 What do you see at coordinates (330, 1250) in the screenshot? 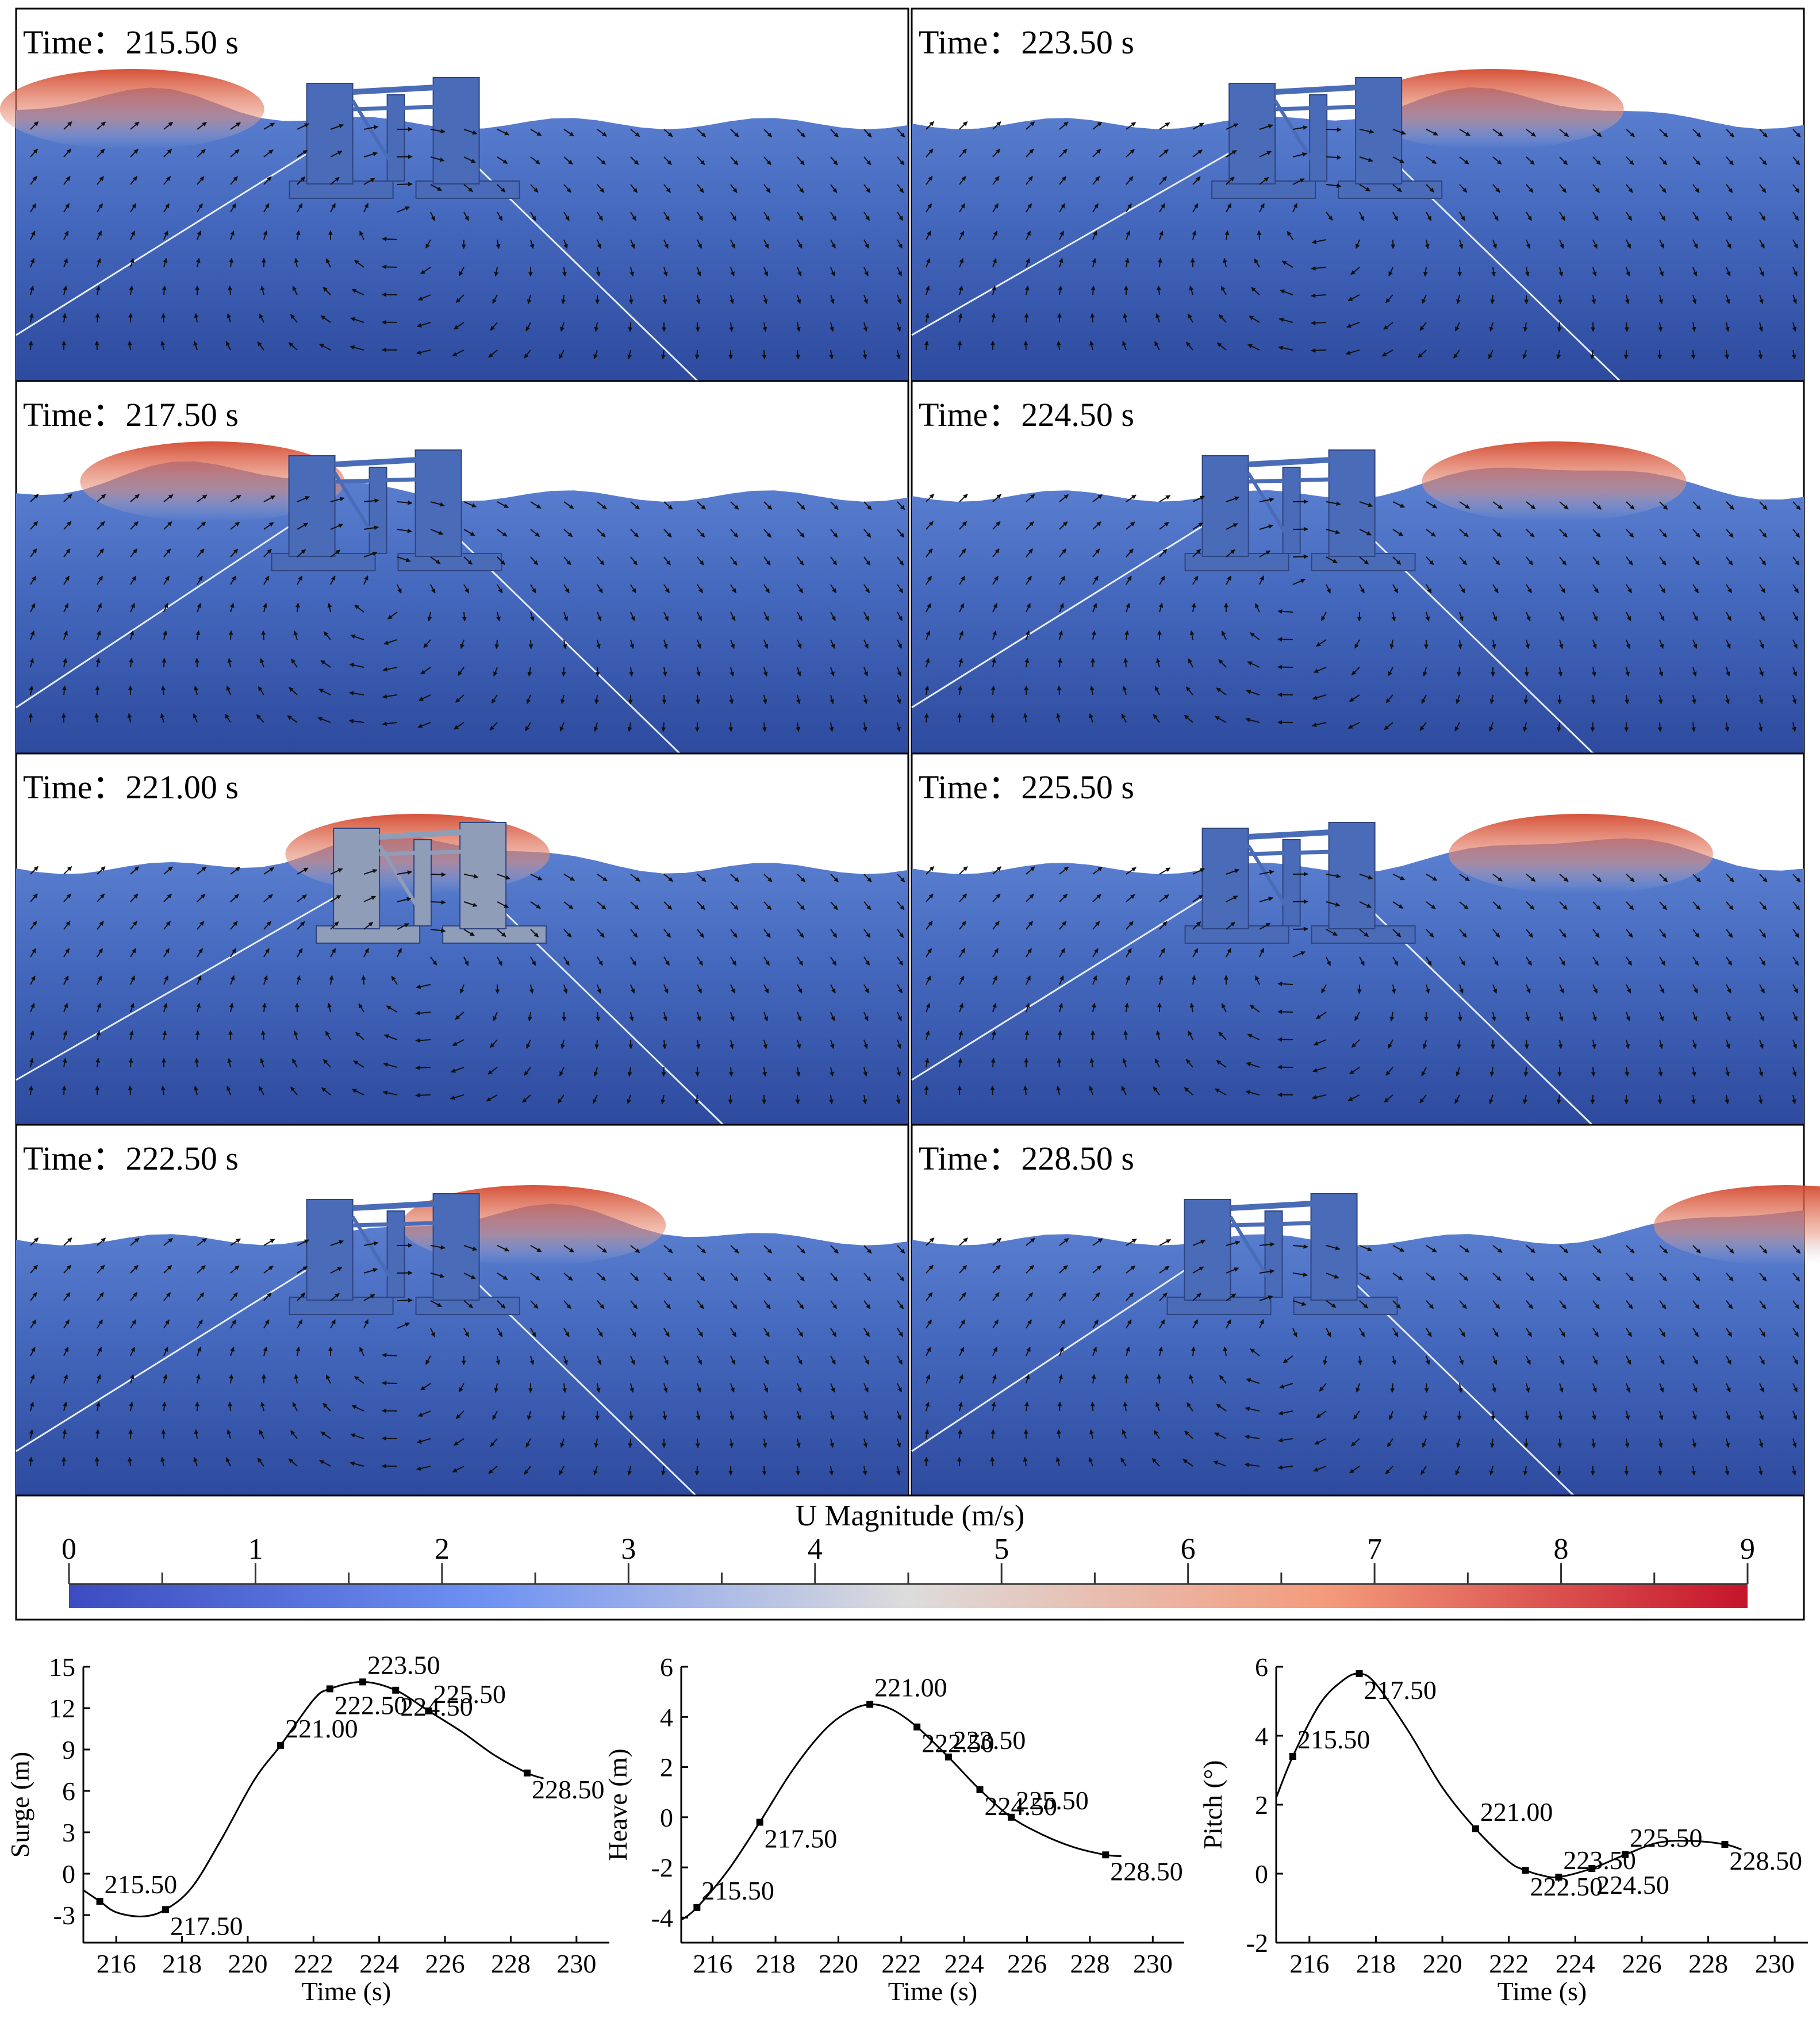
I see `platform-column` at bounding box center [330, 1250].